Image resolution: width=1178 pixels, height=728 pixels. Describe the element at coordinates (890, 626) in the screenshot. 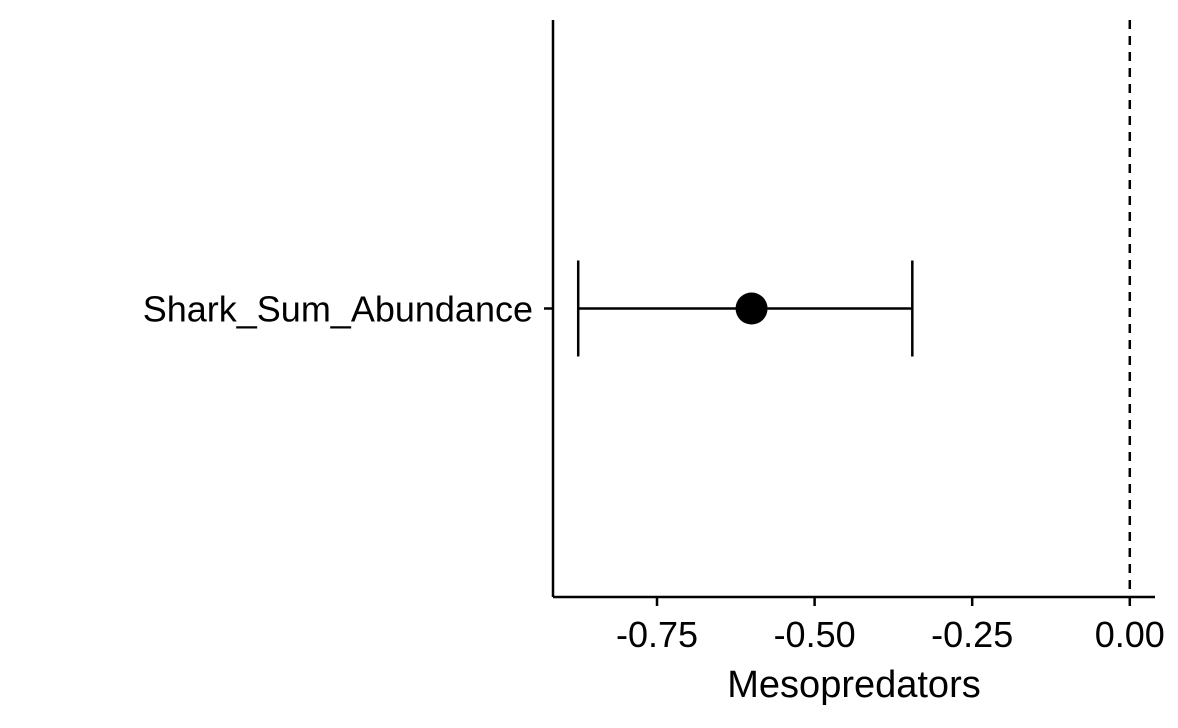

I see `x-axis-ticks: -0.75 -0.50 -0.25 0.00` at that location.